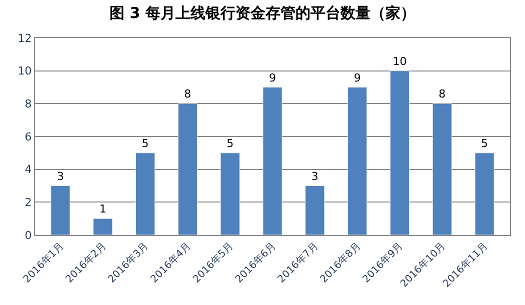 Image resolution: width=525 pixels, height=305 pixels. I want to click on data-label: 10, so click(399, 61).